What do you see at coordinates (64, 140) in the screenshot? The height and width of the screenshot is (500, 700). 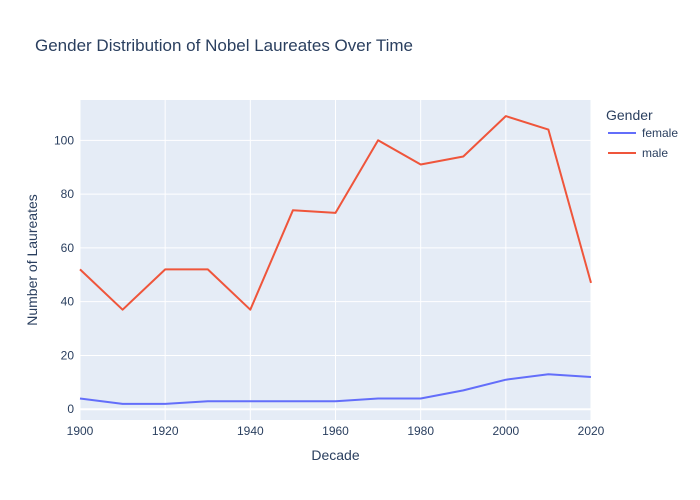 I see `y-tick-label: 100` at bounding box center [64, 140].